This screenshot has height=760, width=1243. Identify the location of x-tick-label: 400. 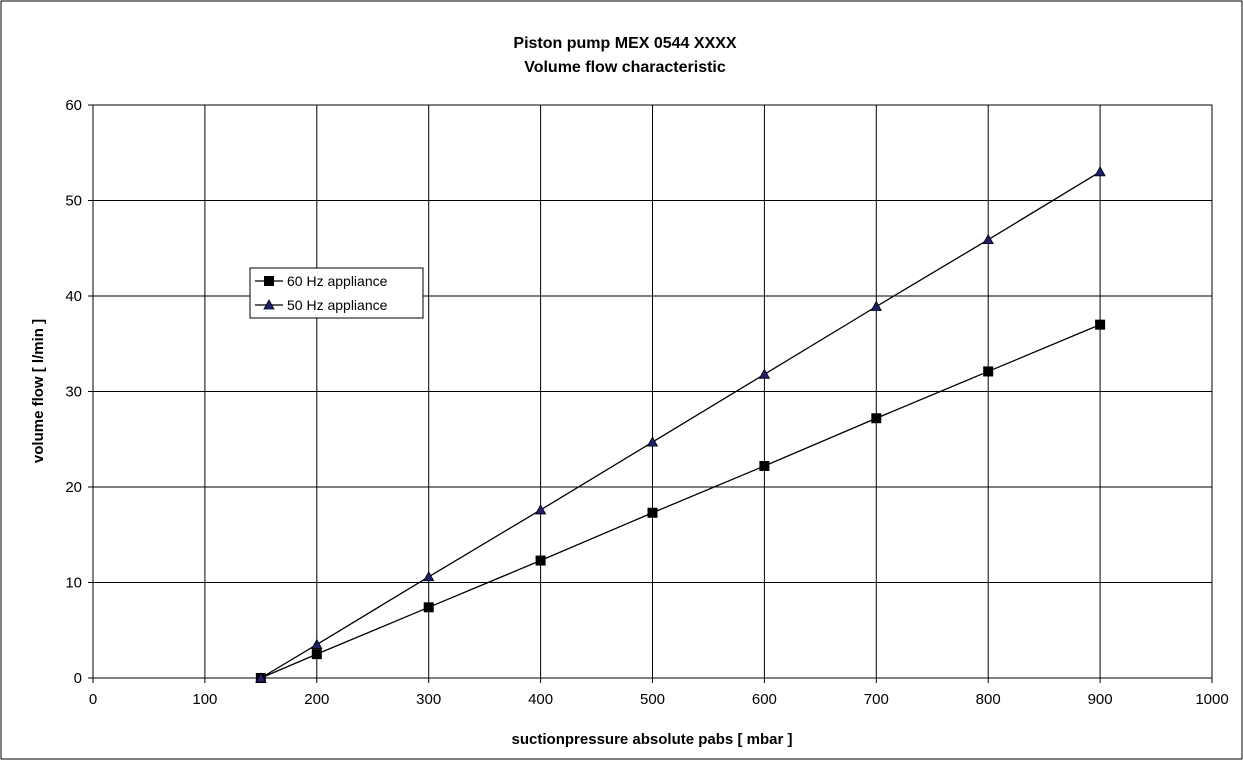
(540, 699).